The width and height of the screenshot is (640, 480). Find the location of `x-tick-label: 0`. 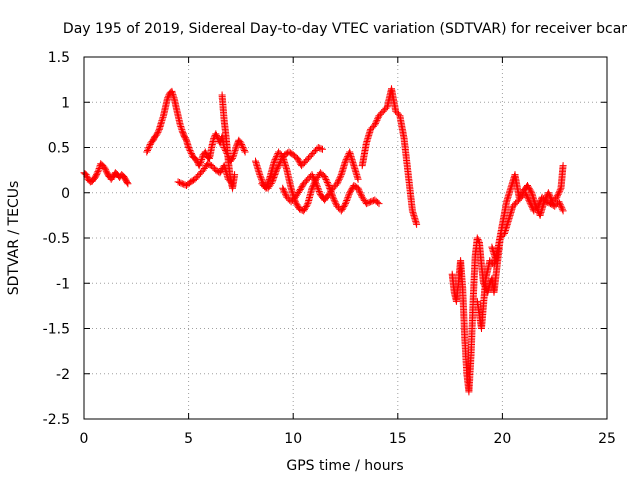

x-tick-label: 0 is located at coordinates (84, 439).